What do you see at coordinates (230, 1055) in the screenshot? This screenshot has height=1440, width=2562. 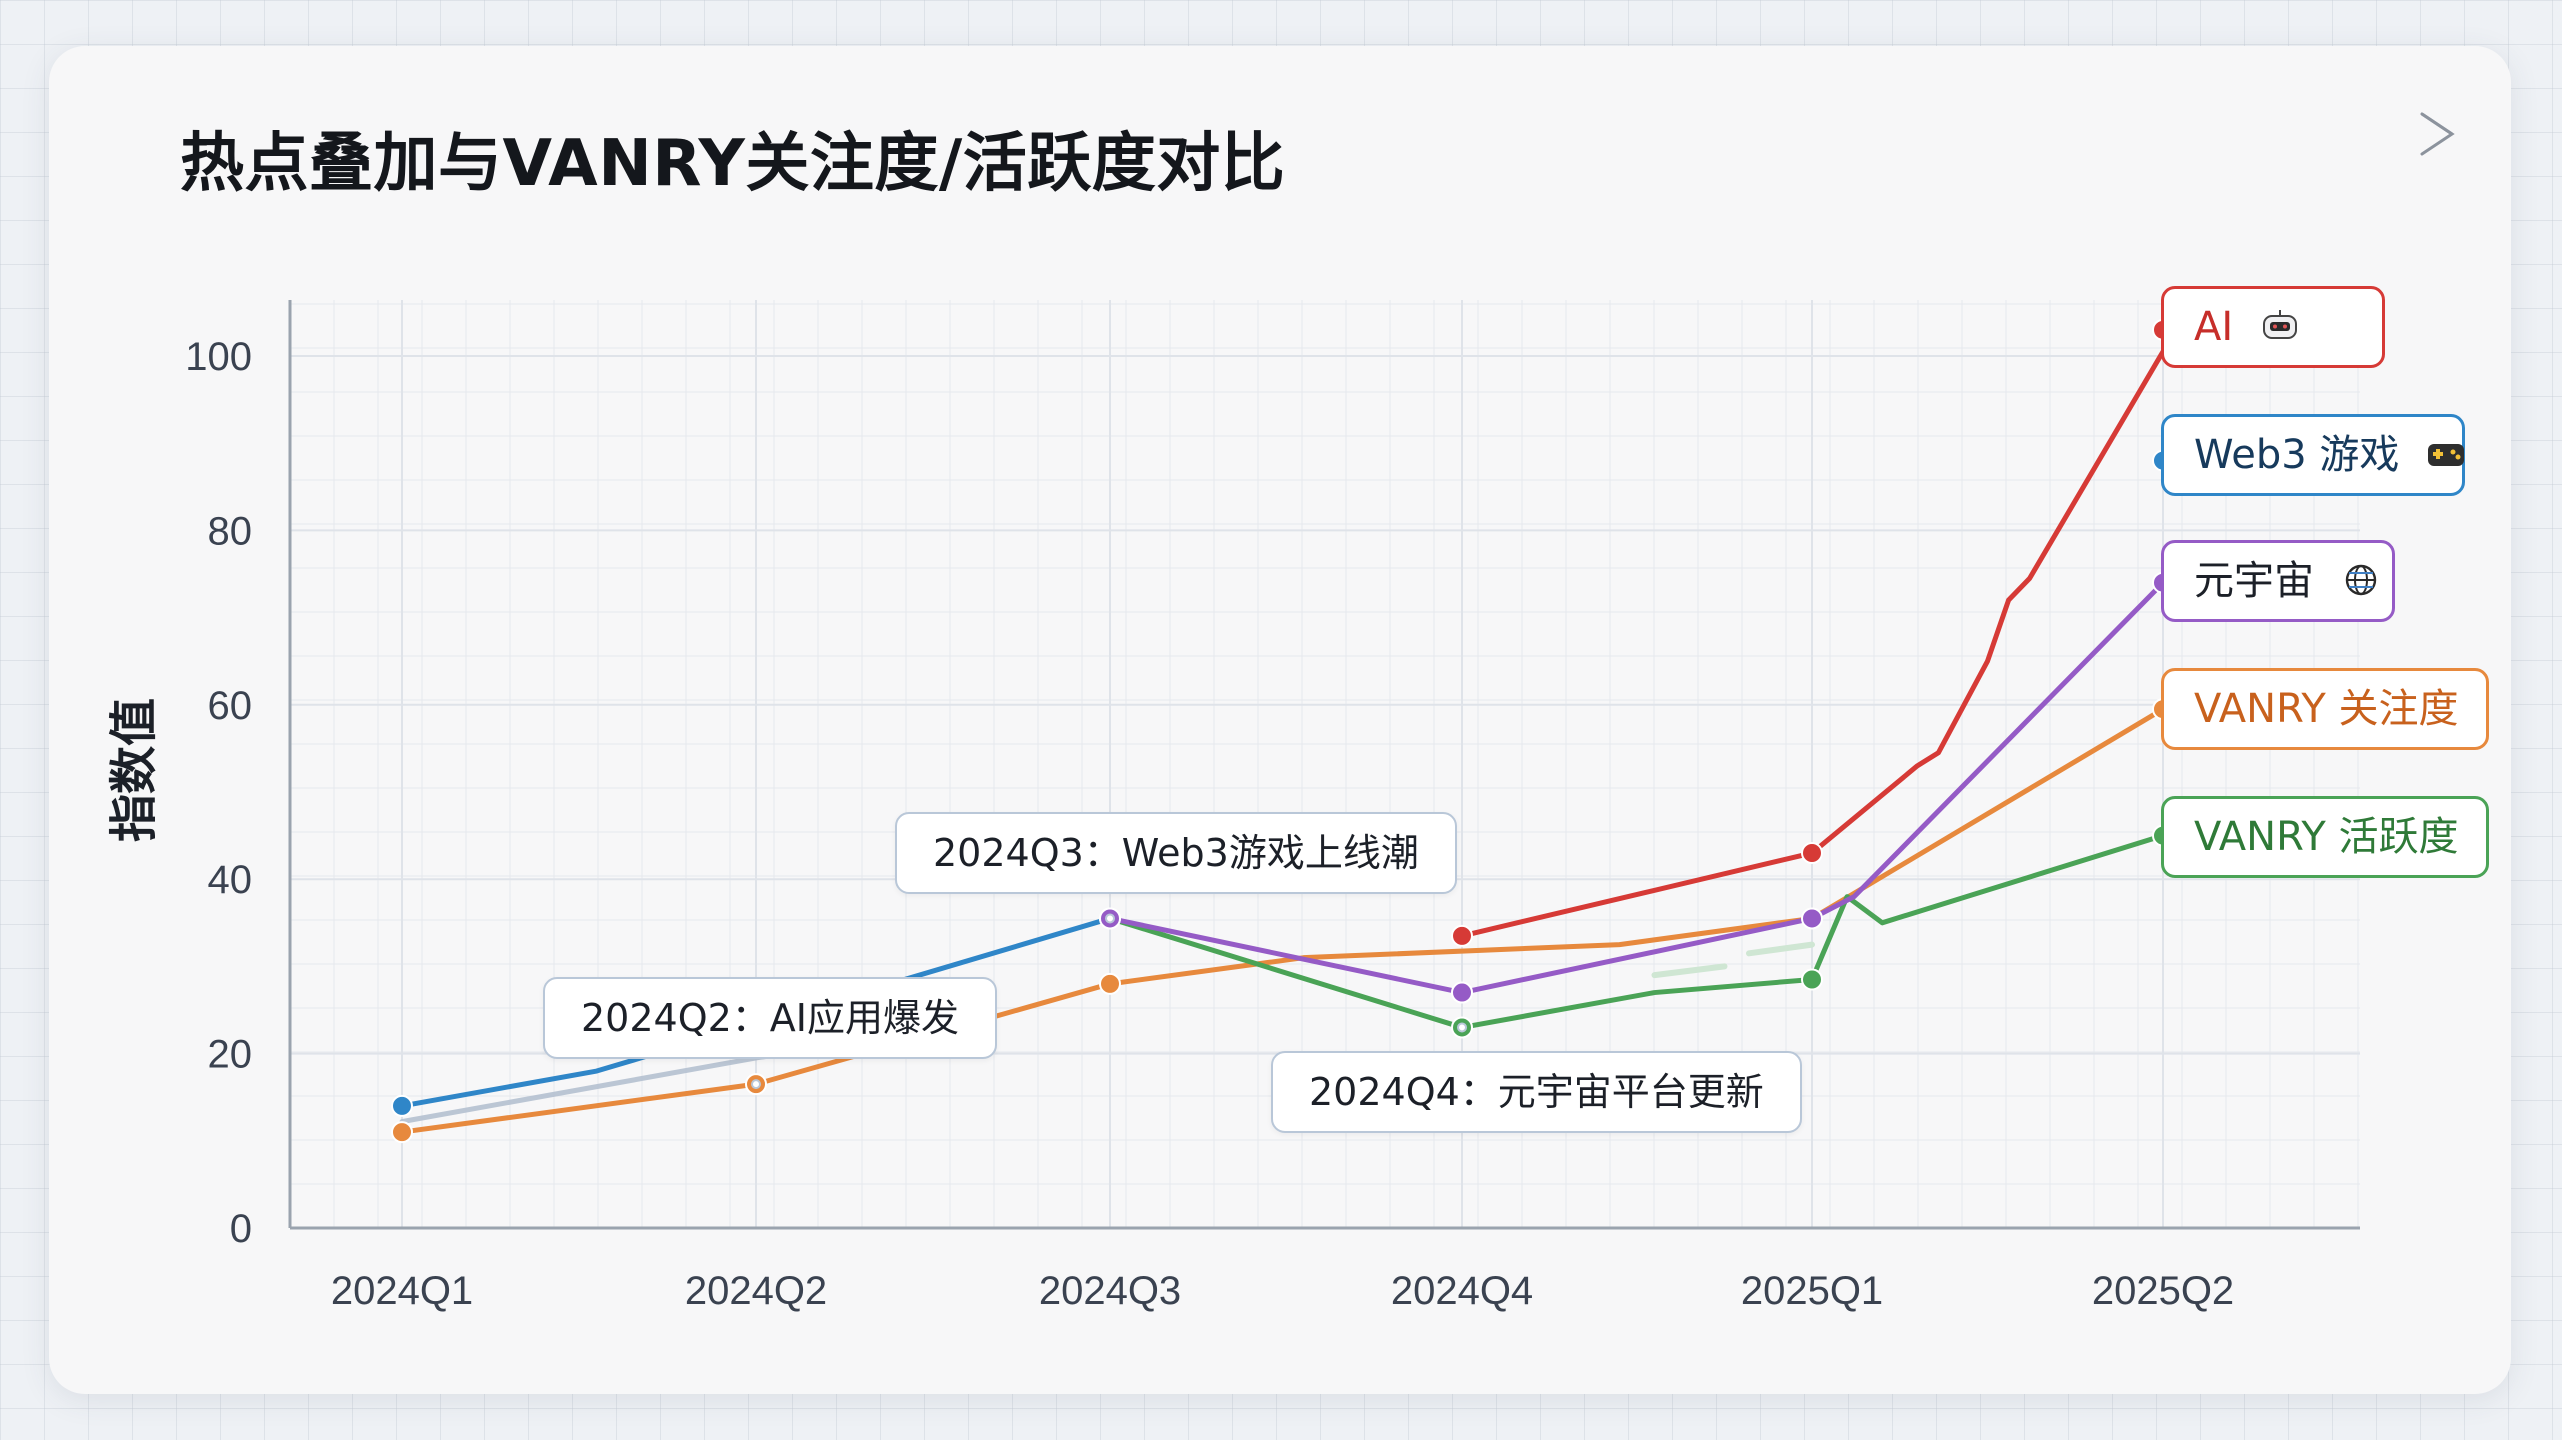 I see `y-tick-label: 20` at bounding box center [230, 1055].